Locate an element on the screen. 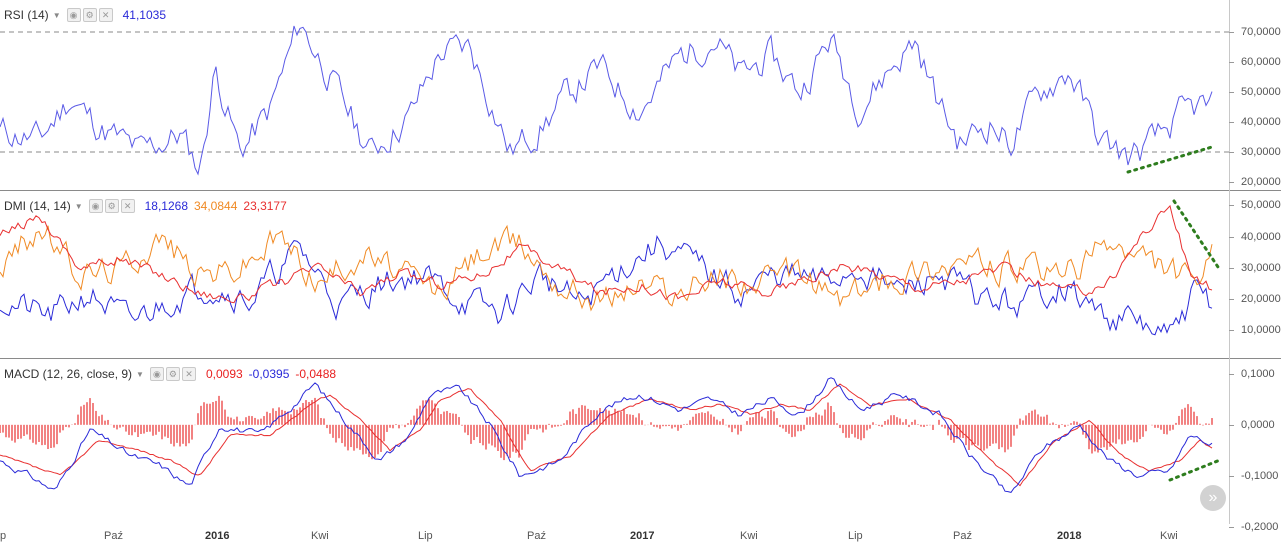  dmi-tick-label: 10,0000 is located at coordinates (1261, 330).